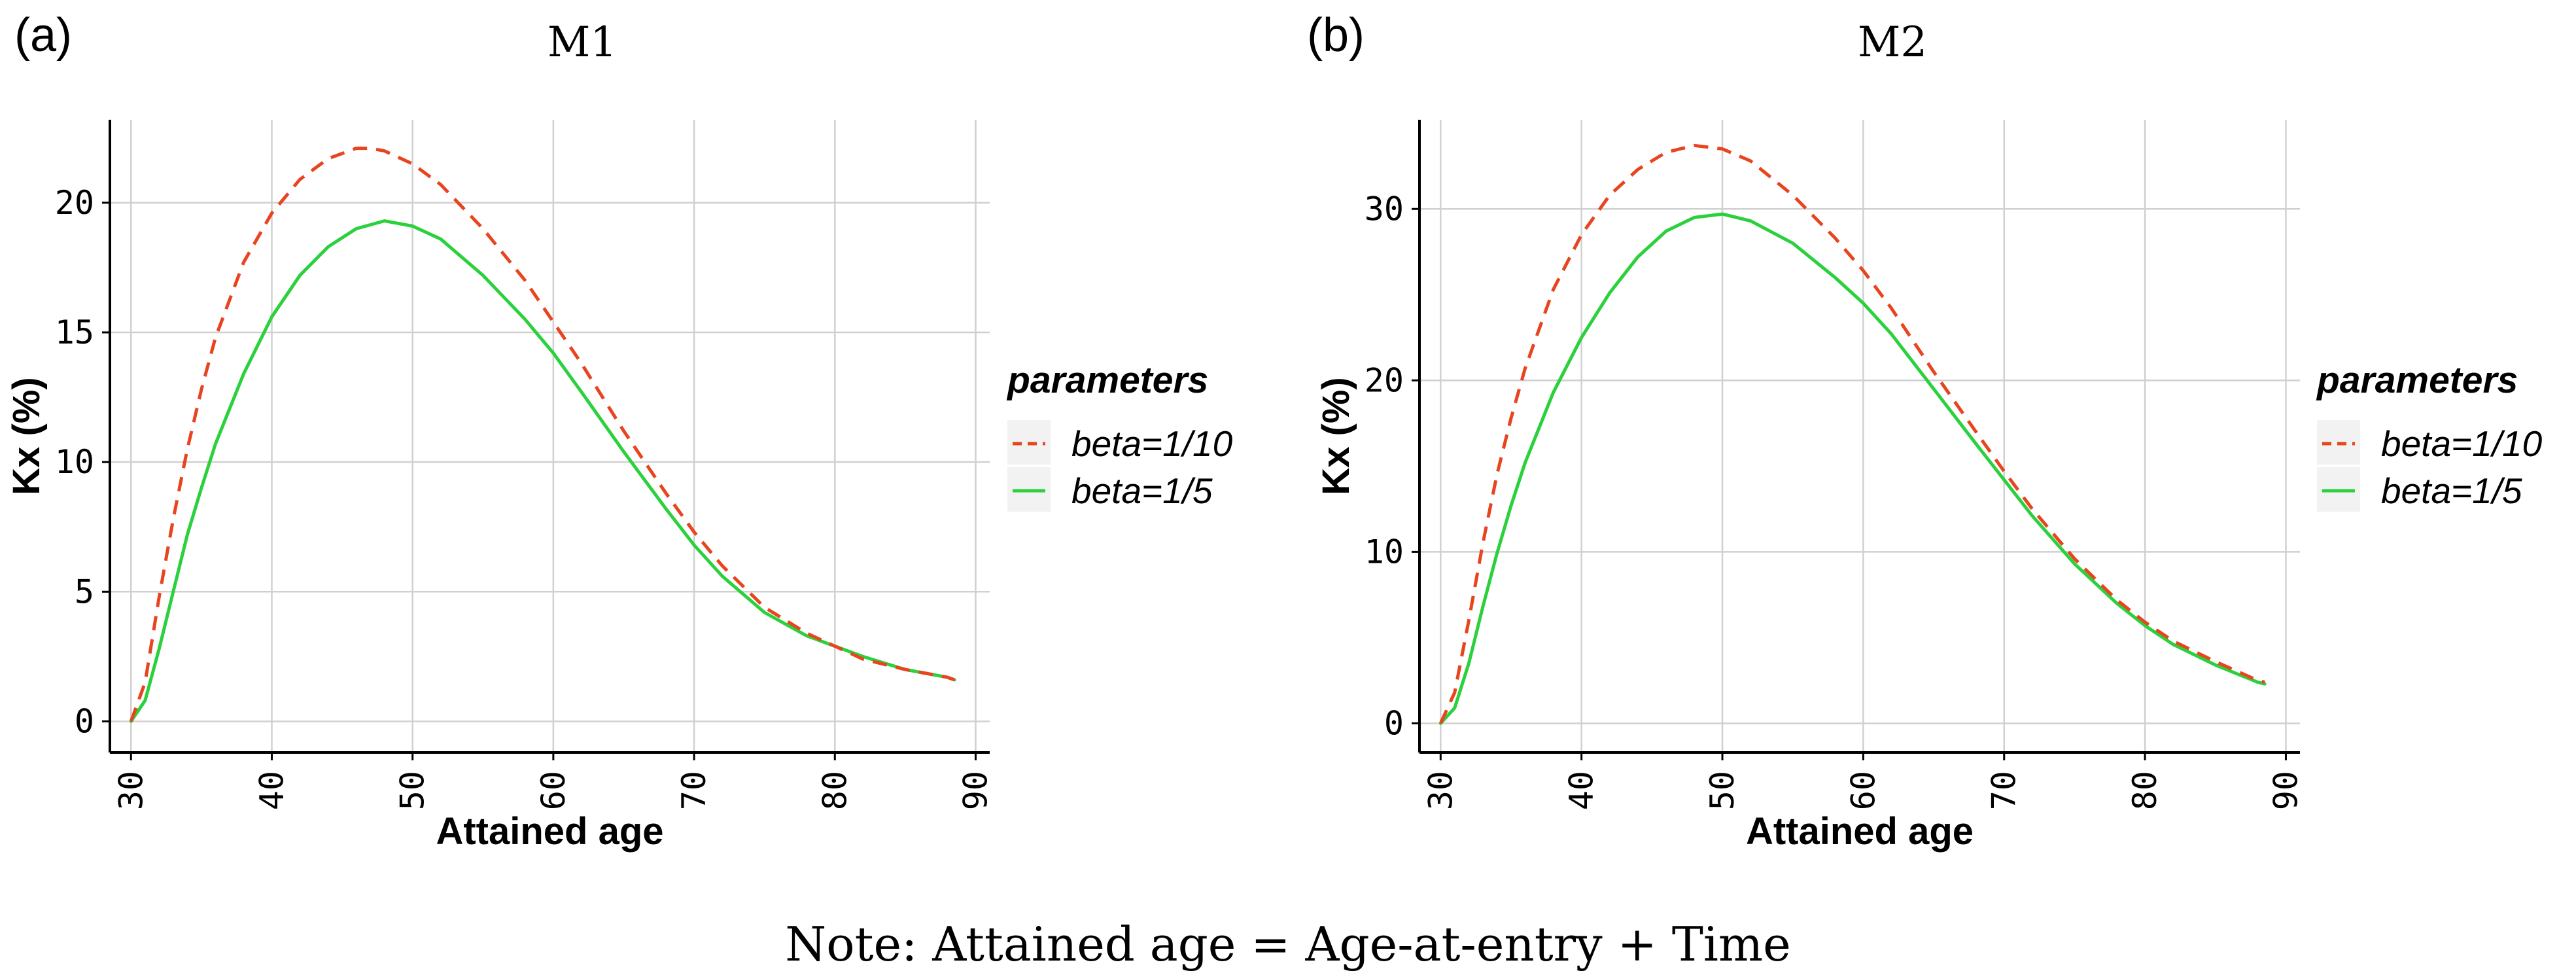 The width and height of the screenshot is (2576, 973). Describe the element at coordinates (74, 332) in the screenshot. I see `y-tick-label: 15` at that location.